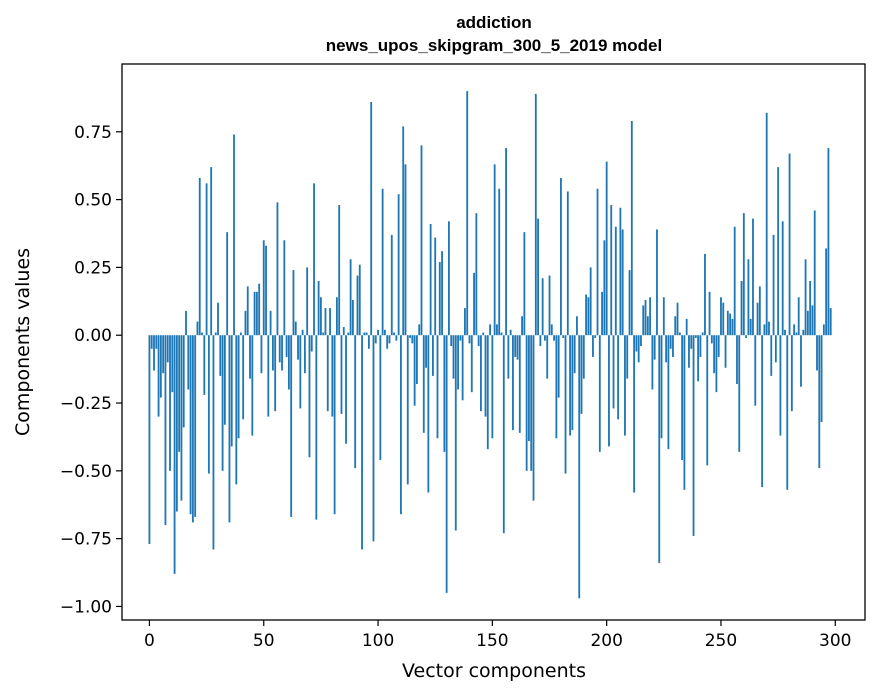 This screenshot has width=880, height=696. I want to click on y-tick-label: −0.50, so click(86, 472).